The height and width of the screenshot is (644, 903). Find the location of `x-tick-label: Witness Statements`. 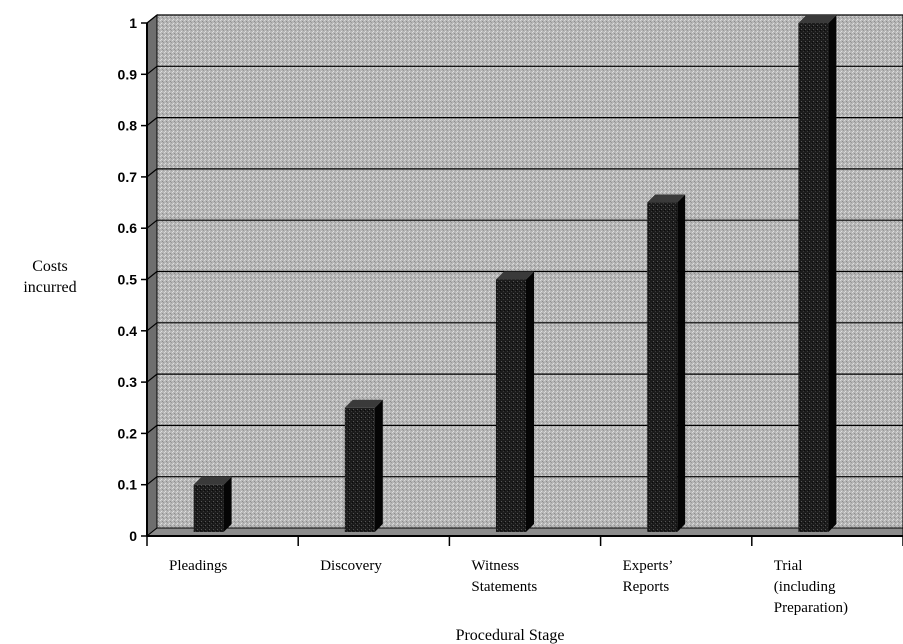

x-tick-label: Witness Statements is located at coordinates (504, 576).